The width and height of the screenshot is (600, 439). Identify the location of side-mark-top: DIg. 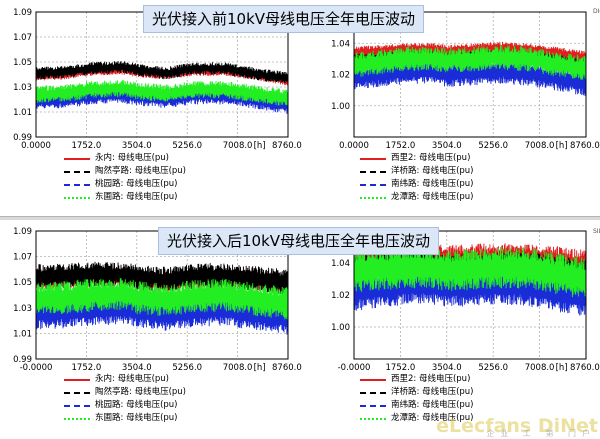
(596, 11).